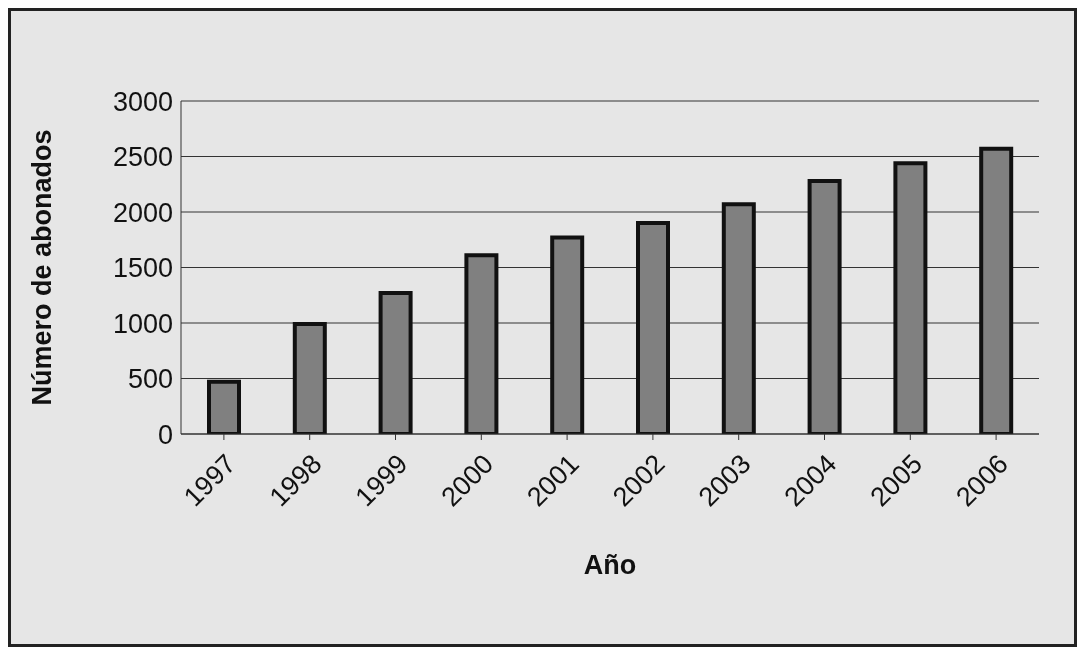 Image resolution: width=1085 pixels, height=655 pixels. I want to click on y-tick-label: 3000, so click(142, 101).